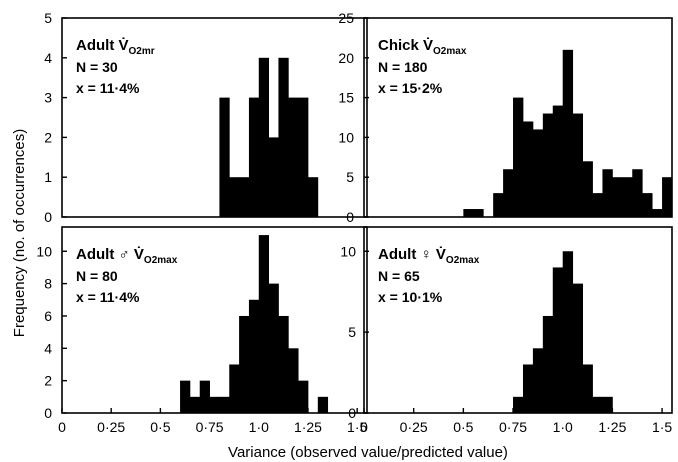  Describe the element at coordinates (48, 284) in the screenshot. I see `y-tick-label: 8` at that location.